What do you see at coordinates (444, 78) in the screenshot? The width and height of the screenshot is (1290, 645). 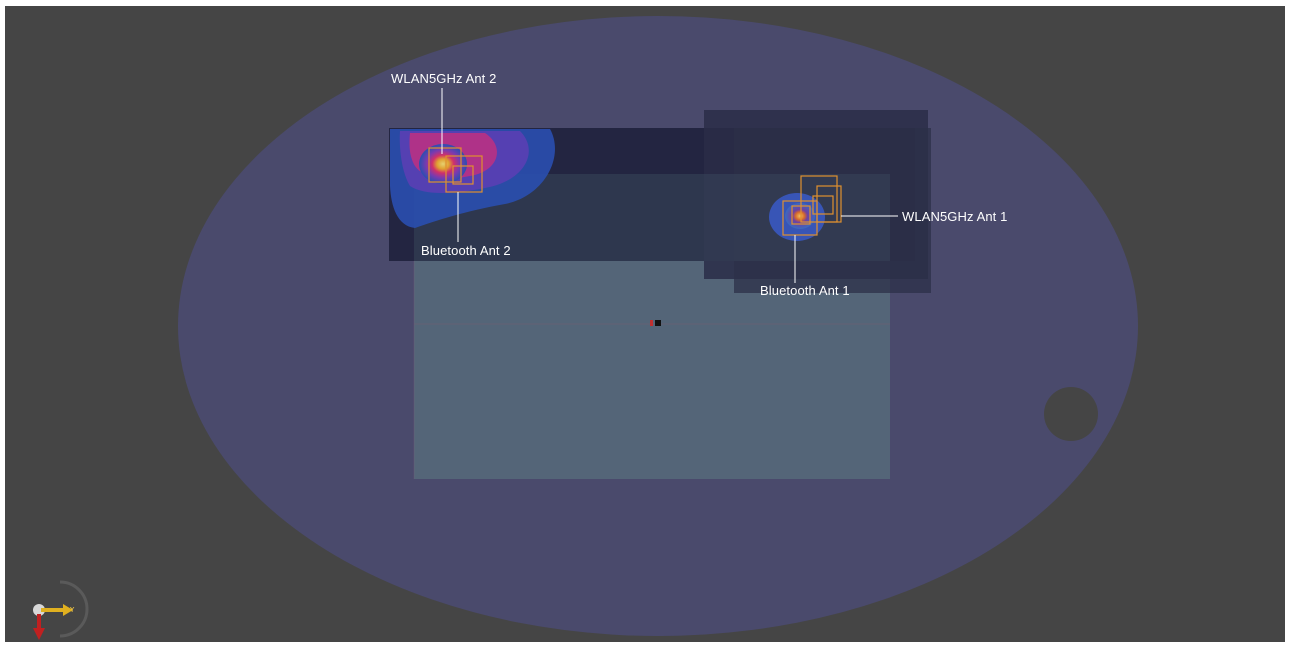 I see `label-wlan5ghz-ant2: WLAN5GHz Ant 2` at bounding box center [444, 78].